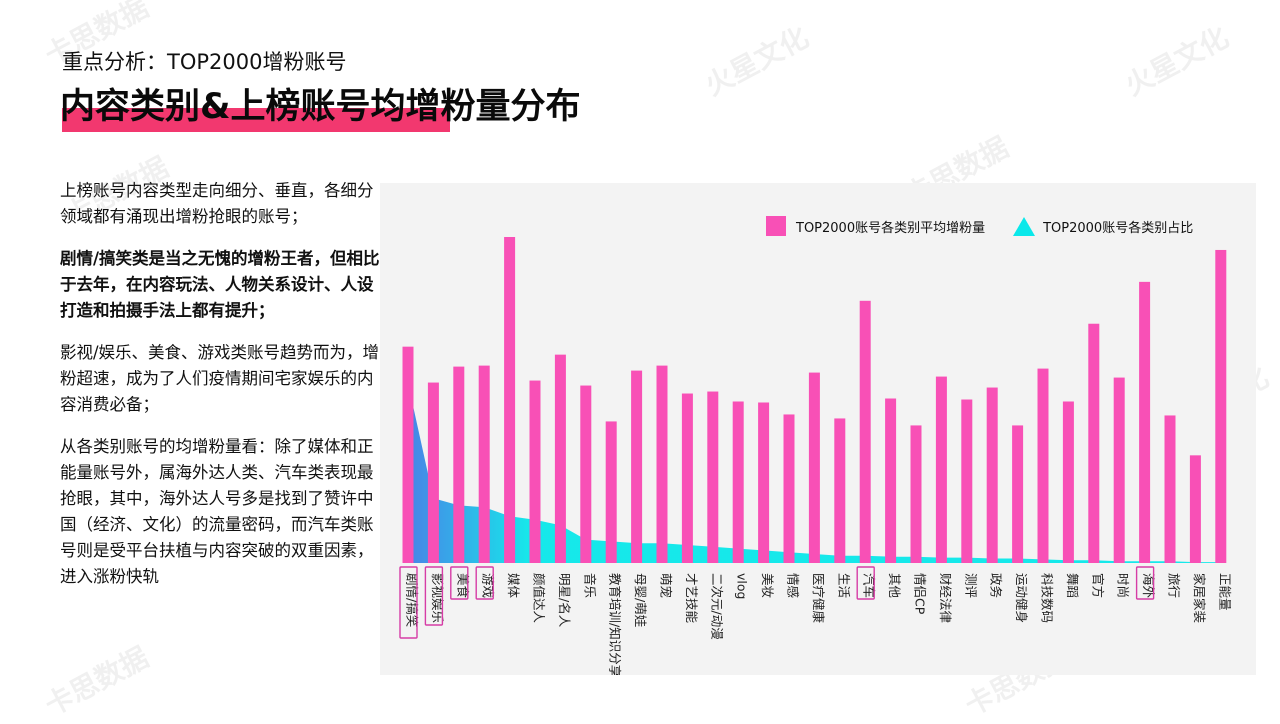 The image size is (1280, 724). I want to click on page-title-block: 内容类别&上榜账号均增粉量分布, so click(320, 110).